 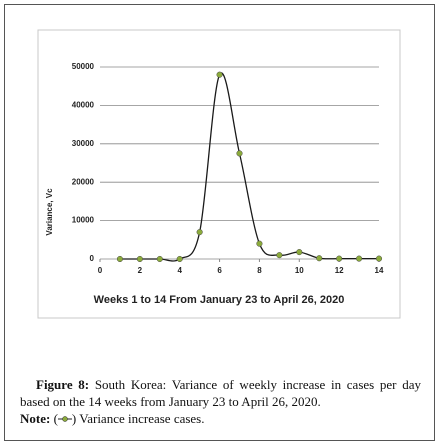 What do you see at coordinates (83, 105) in the screenshot?
I see `y-tick-label: 40000` at bounding box center [83, 105].